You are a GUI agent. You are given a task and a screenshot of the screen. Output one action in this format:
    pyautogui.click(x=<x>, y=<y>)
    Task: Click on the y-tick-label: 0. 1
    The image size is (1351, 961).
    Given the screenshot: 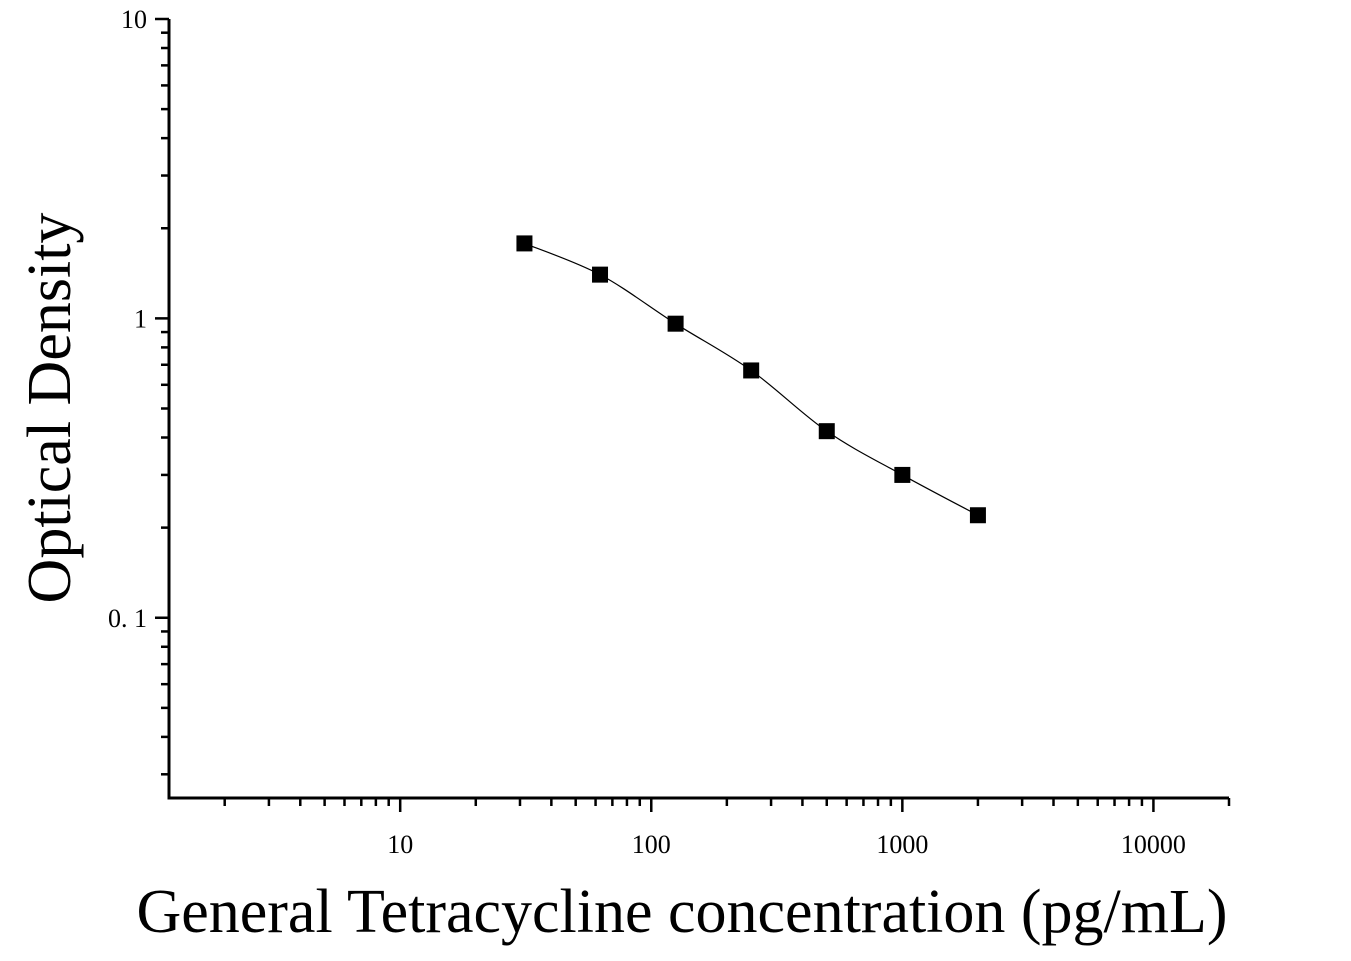 What is the action you would take?
    pyautogui.click(x=127, y=618)
    